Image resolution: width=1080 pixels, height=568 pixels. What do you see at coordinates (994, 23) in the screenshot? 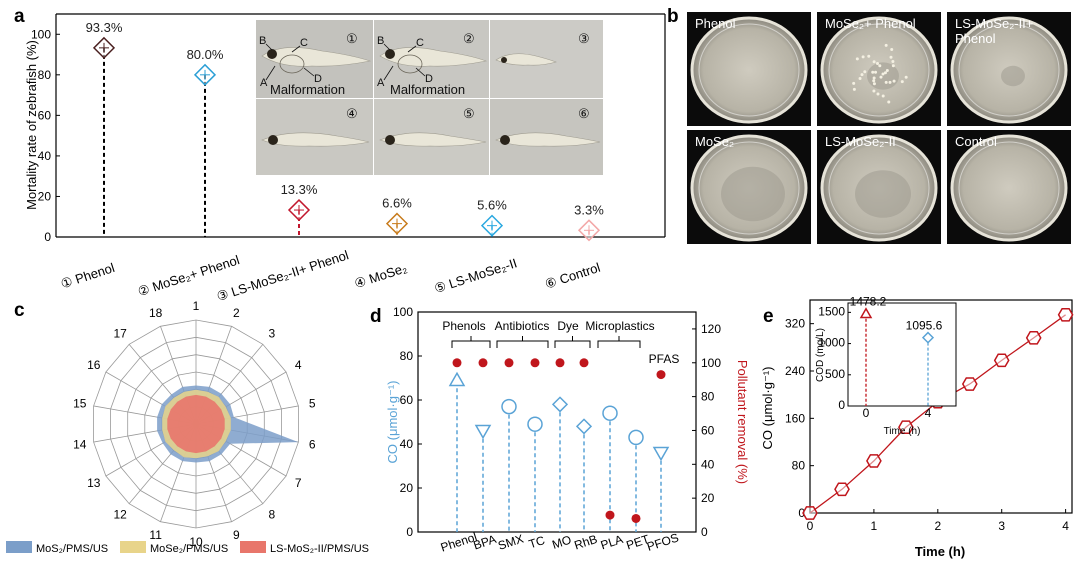
I see `dish-label-3-line1: LS-MoSe₂-II+` at bounding box center [994, 23].